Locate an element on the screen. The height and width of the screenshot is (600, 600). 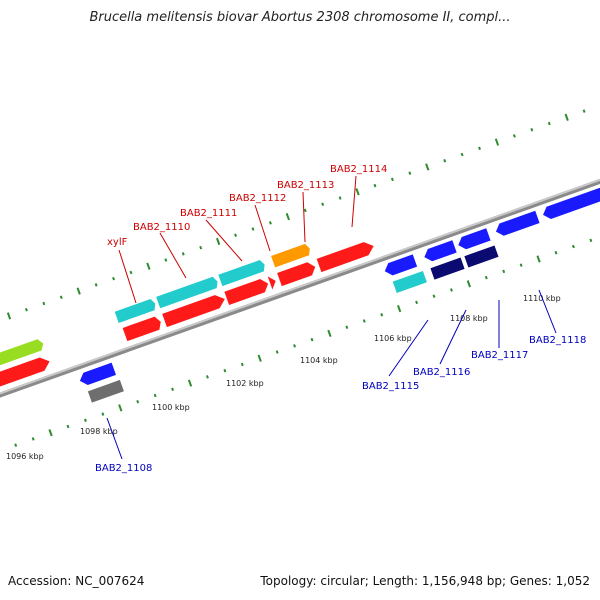
gene-label-BAB2_1112: BAB2_1112 is located at coordinates (257, 198).